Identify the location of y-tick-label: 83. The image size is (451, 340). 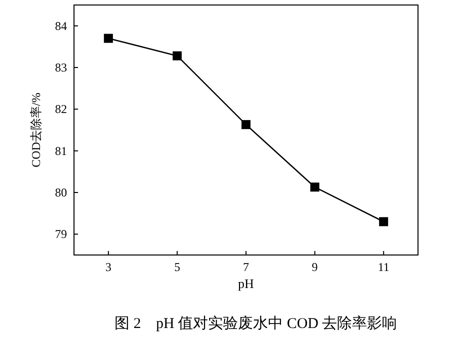
(61, 67).